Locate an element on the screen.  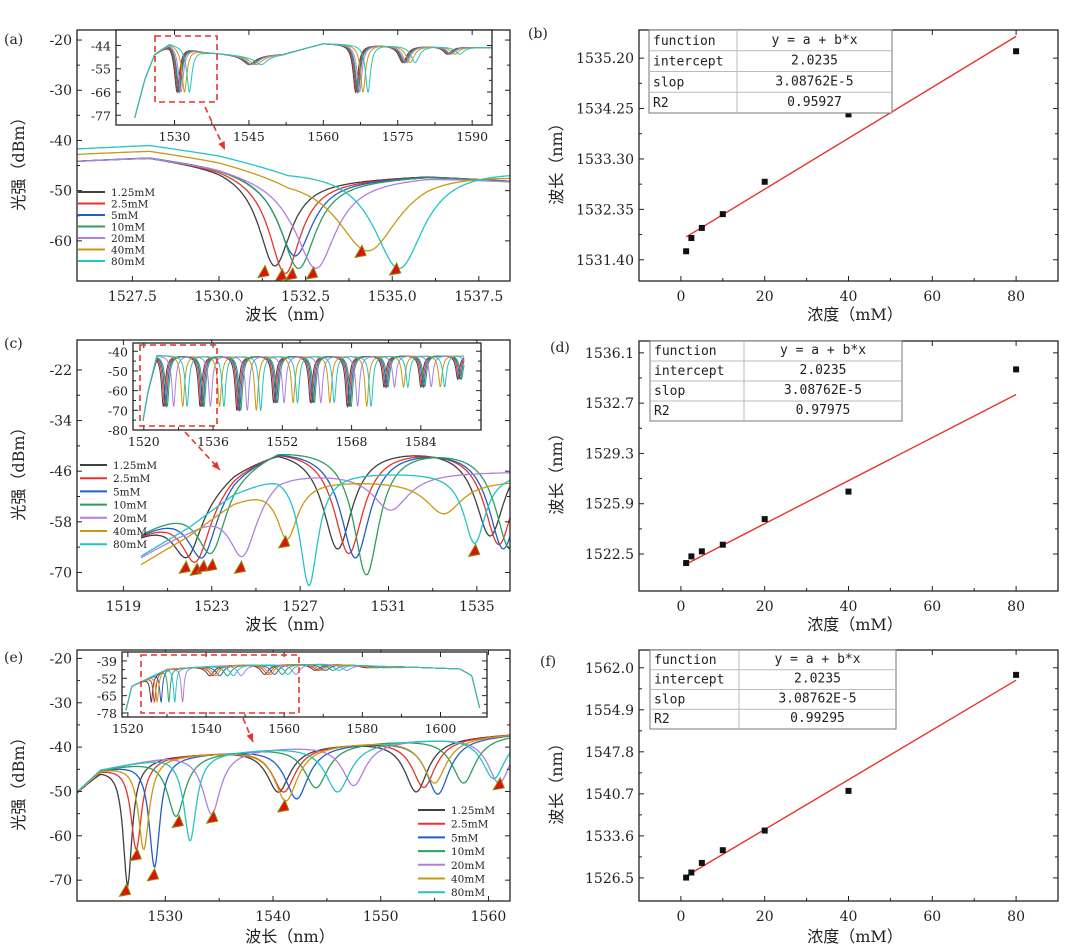
main-axis-ytick-label: -20 is located at coordinates (60, 659).